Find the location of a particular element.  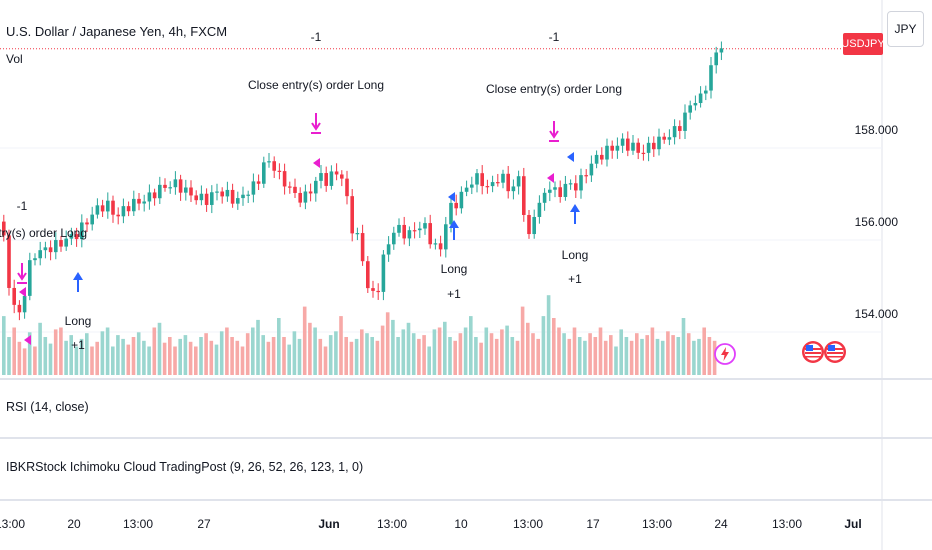

signal-qty: -1 is located at coordinates (554, 37).